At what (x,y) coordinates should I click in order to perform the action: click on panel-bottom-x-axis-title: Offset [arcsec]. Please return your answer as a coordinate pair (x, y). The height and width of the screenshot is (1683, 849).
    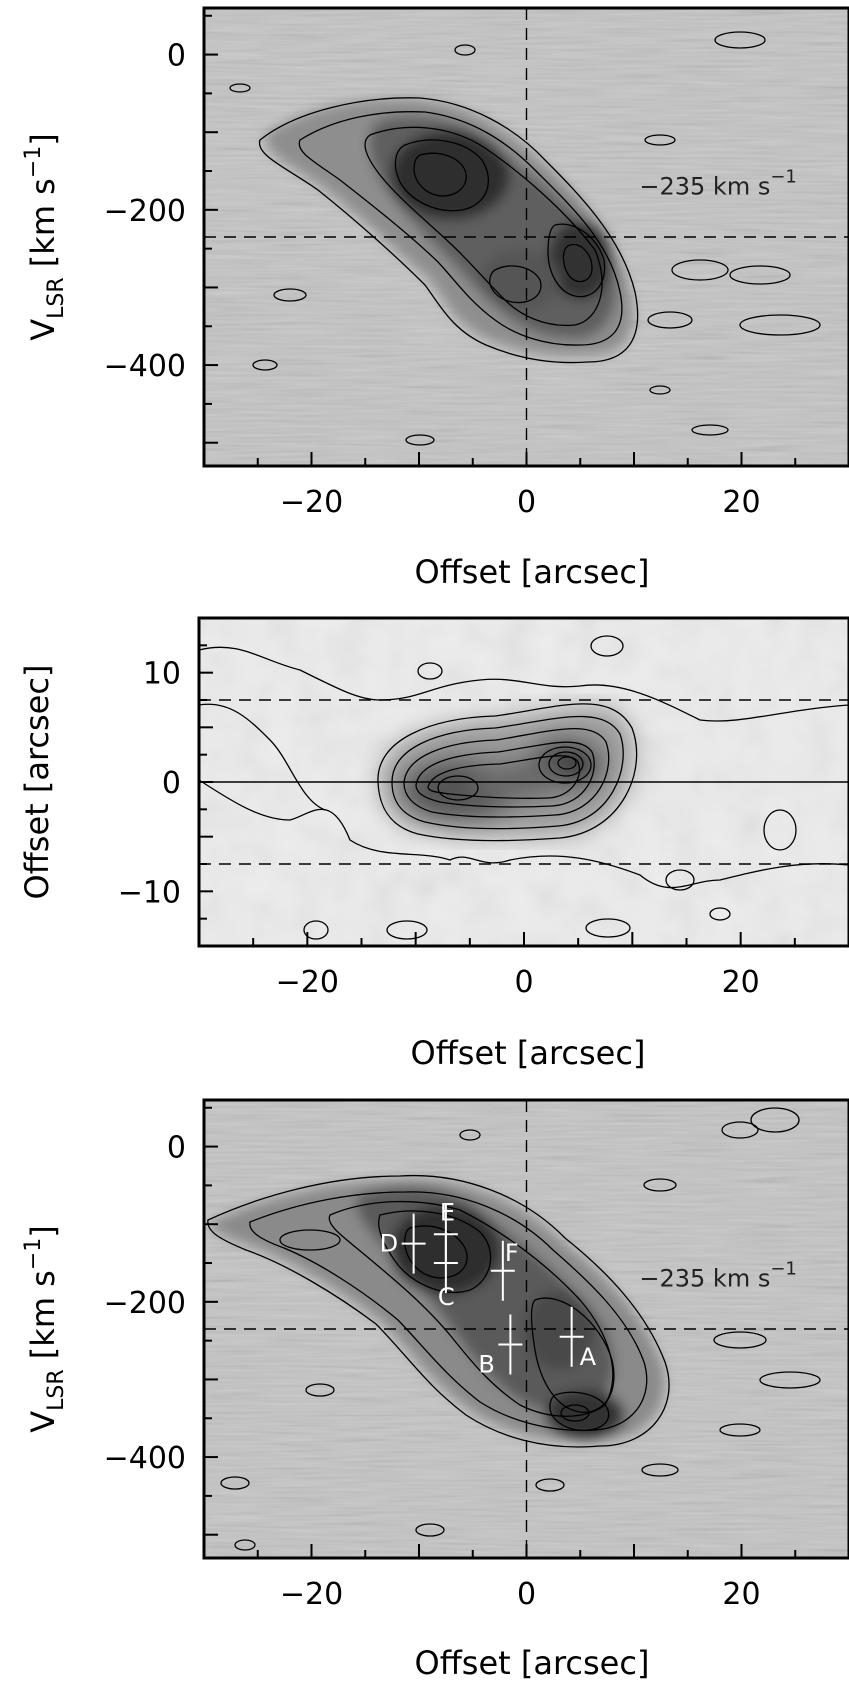
    Looking at the image, I should click on (532, 1663).